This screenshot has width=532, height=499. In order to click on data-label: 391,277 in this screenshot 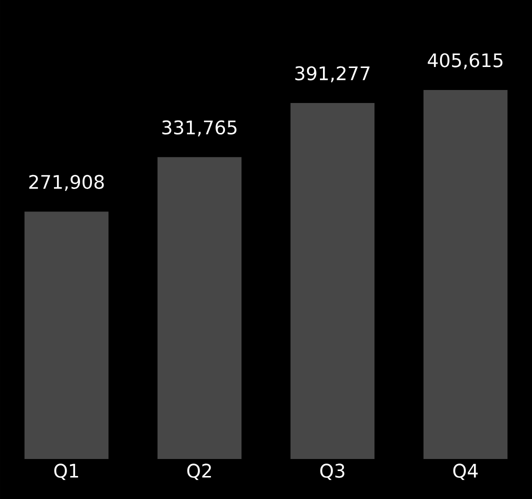, I will do `click(332, 74)`.